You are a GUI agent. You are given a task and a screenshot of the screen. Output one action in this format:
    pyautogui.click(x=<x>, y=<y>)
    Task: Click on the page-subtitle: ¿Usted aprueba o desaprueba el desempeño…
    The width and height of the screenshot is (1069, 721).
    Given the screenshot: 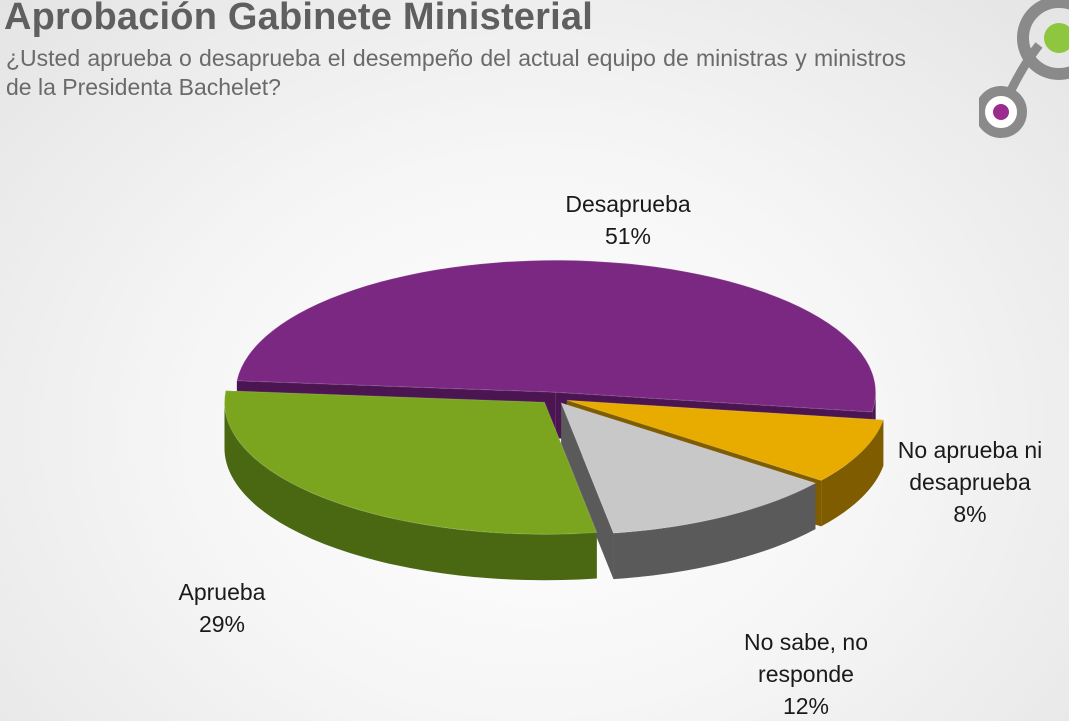 What is the action you would take?
    pyautogui.click(x=456, y=72)
    